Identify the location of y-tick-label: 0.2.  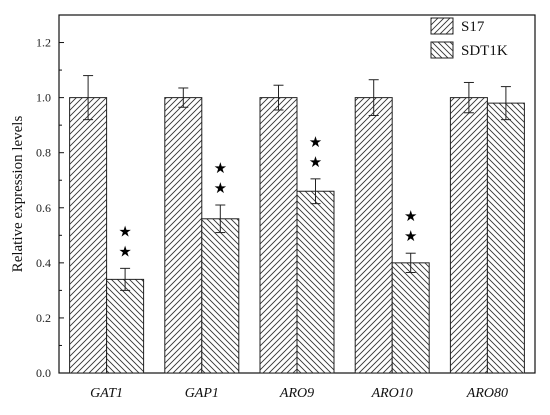
(43, 318).